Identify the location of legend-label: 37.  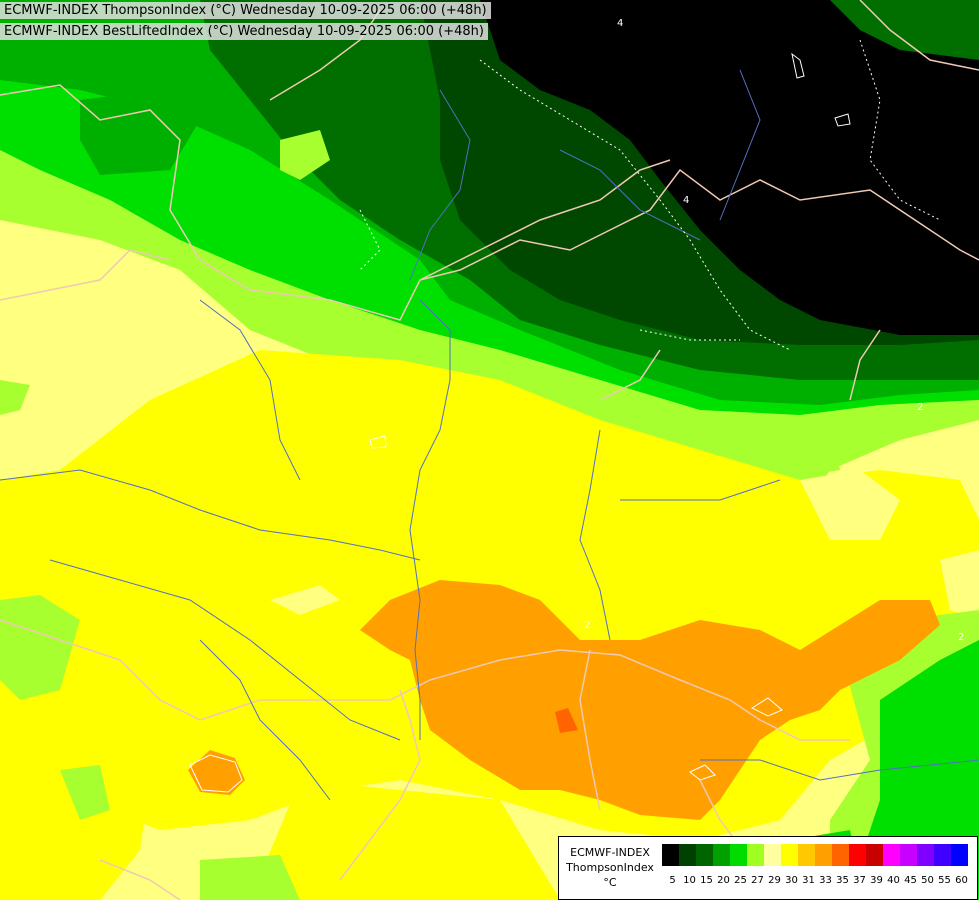
(859, 880).